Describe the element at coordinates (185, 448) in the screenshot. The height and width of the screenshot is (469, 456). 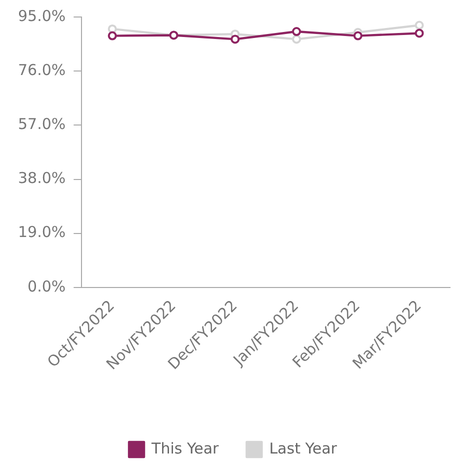
I see `legend-label: This Year` at that location.